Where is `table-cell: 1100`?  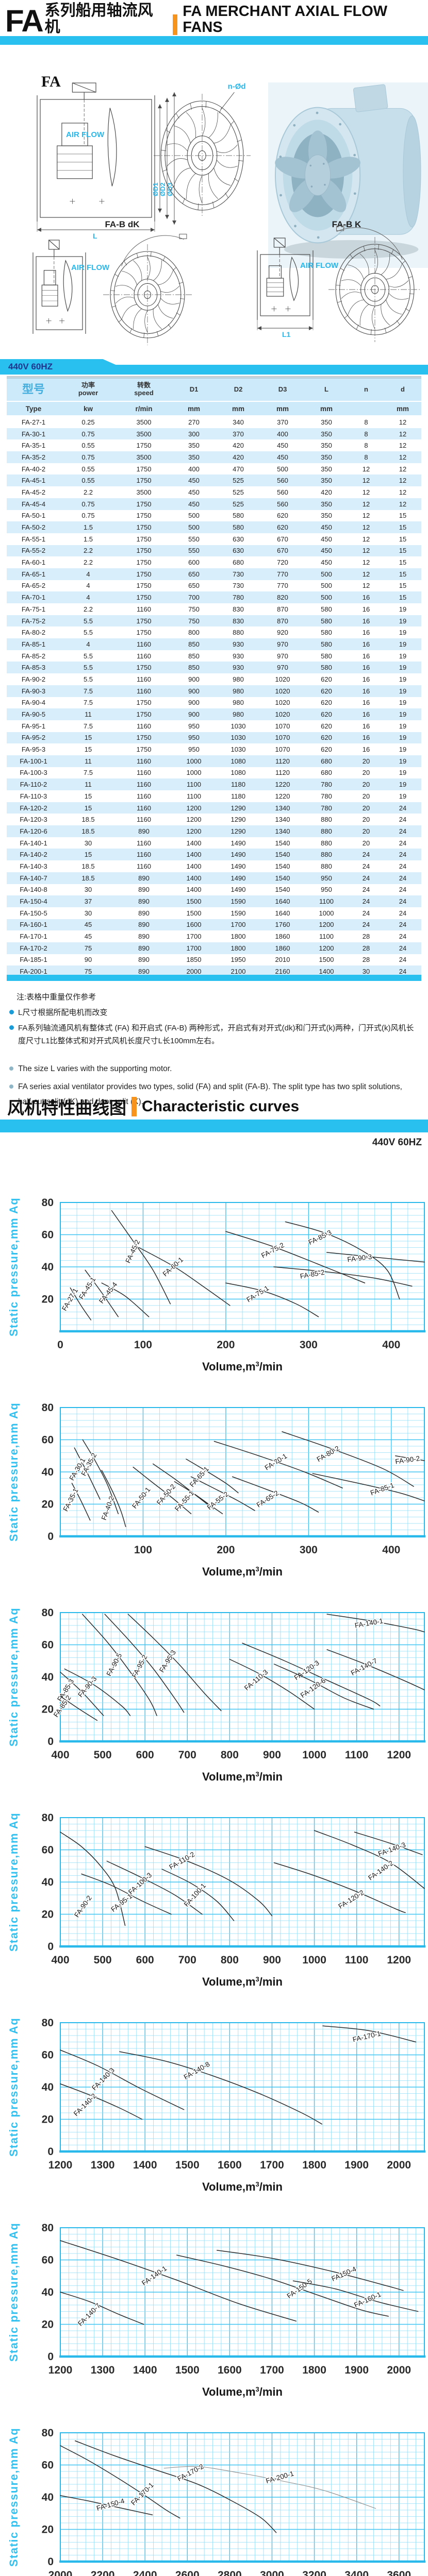
table-cell: 1100 is located at coordinates (194, 785).